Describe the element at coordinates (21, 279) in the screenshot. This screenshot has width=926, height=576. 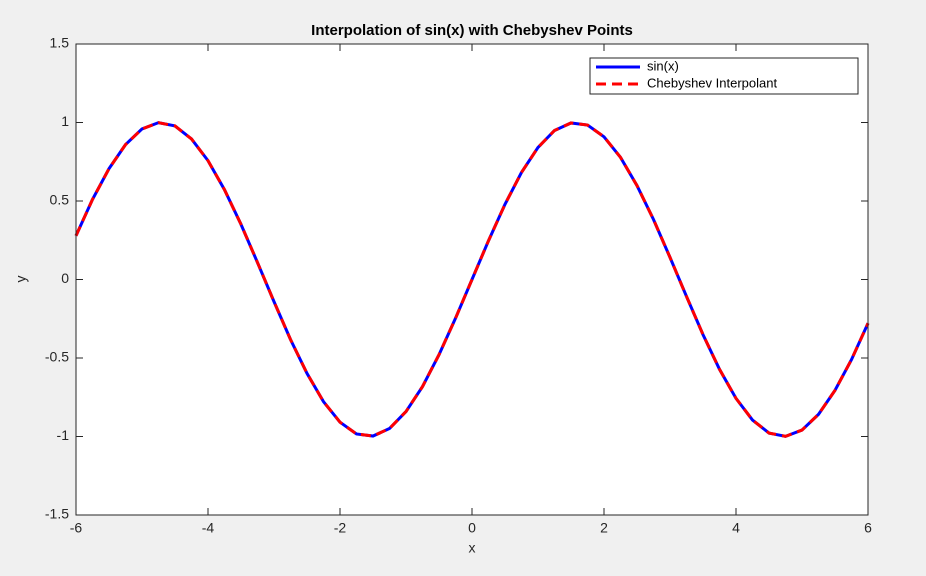
I see `y-axis-label: y` at that location.